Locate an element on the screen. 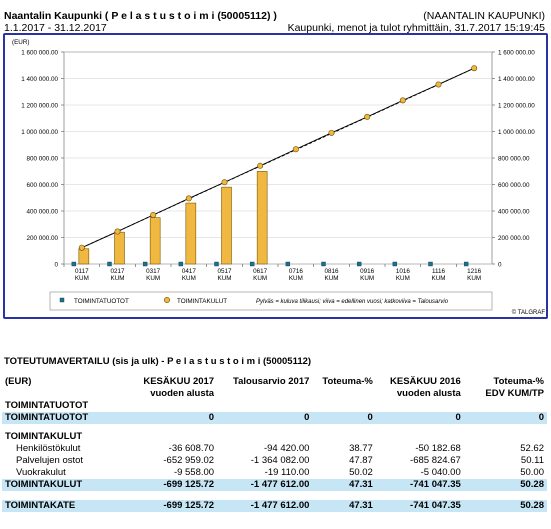 The height and width of the screenshot is (529, 551). organization-label: (NAANTALIN KAUPUNKI) is located at coordinates (484, 16).